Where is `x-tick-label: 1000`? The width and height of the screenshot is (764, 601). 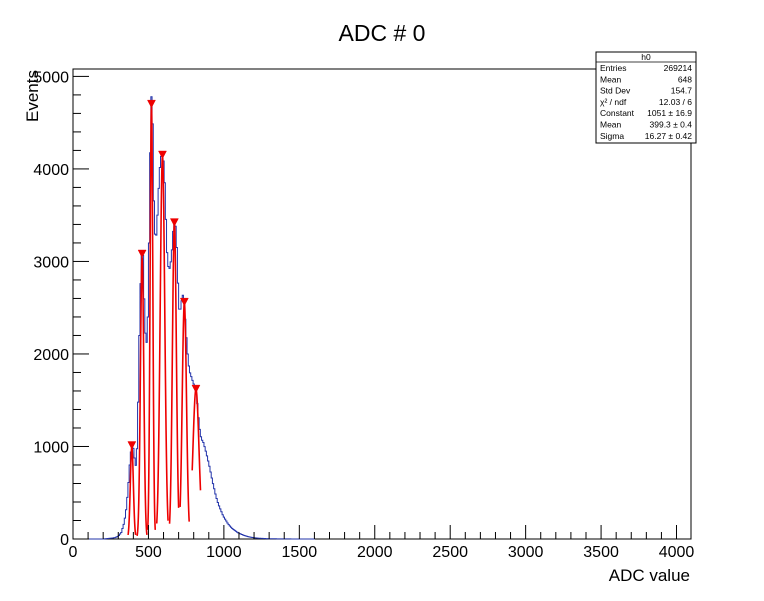
x-tick-label: 1000 is located at coordinates (224, 552).